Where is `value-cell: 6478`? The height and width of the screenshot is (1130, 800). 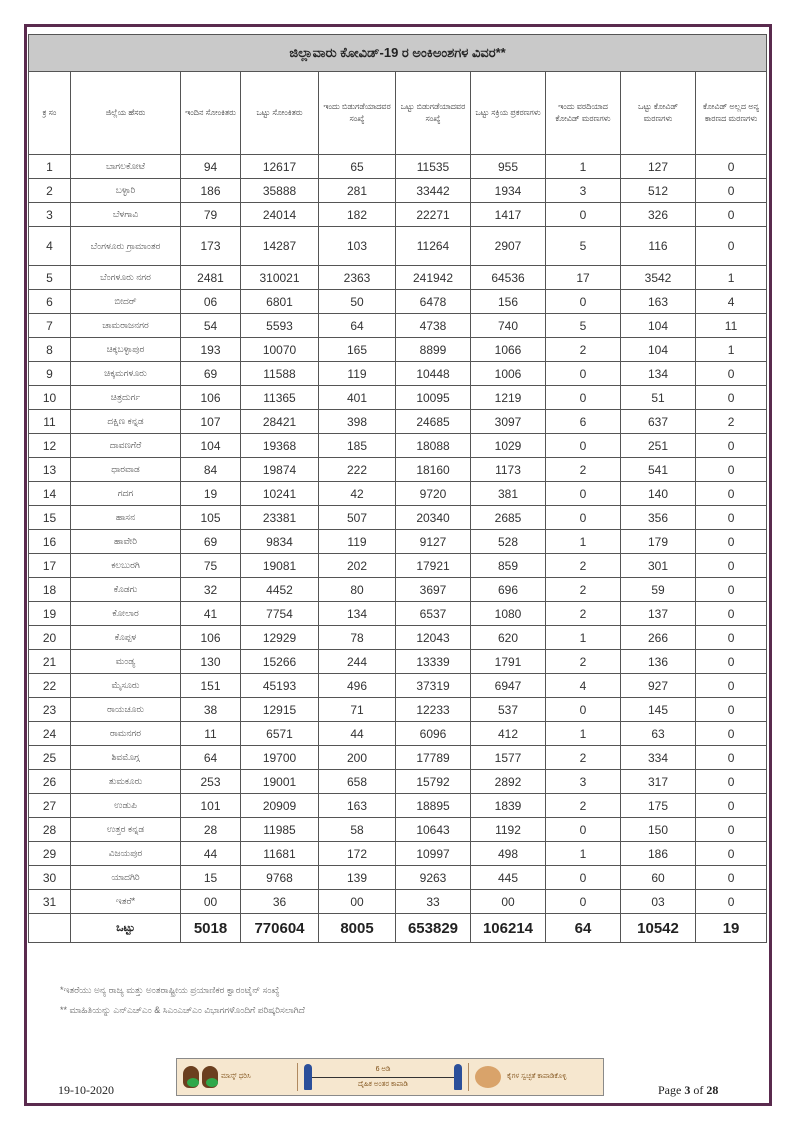 value-cell: 6478 is located at coordinates (433, 301).